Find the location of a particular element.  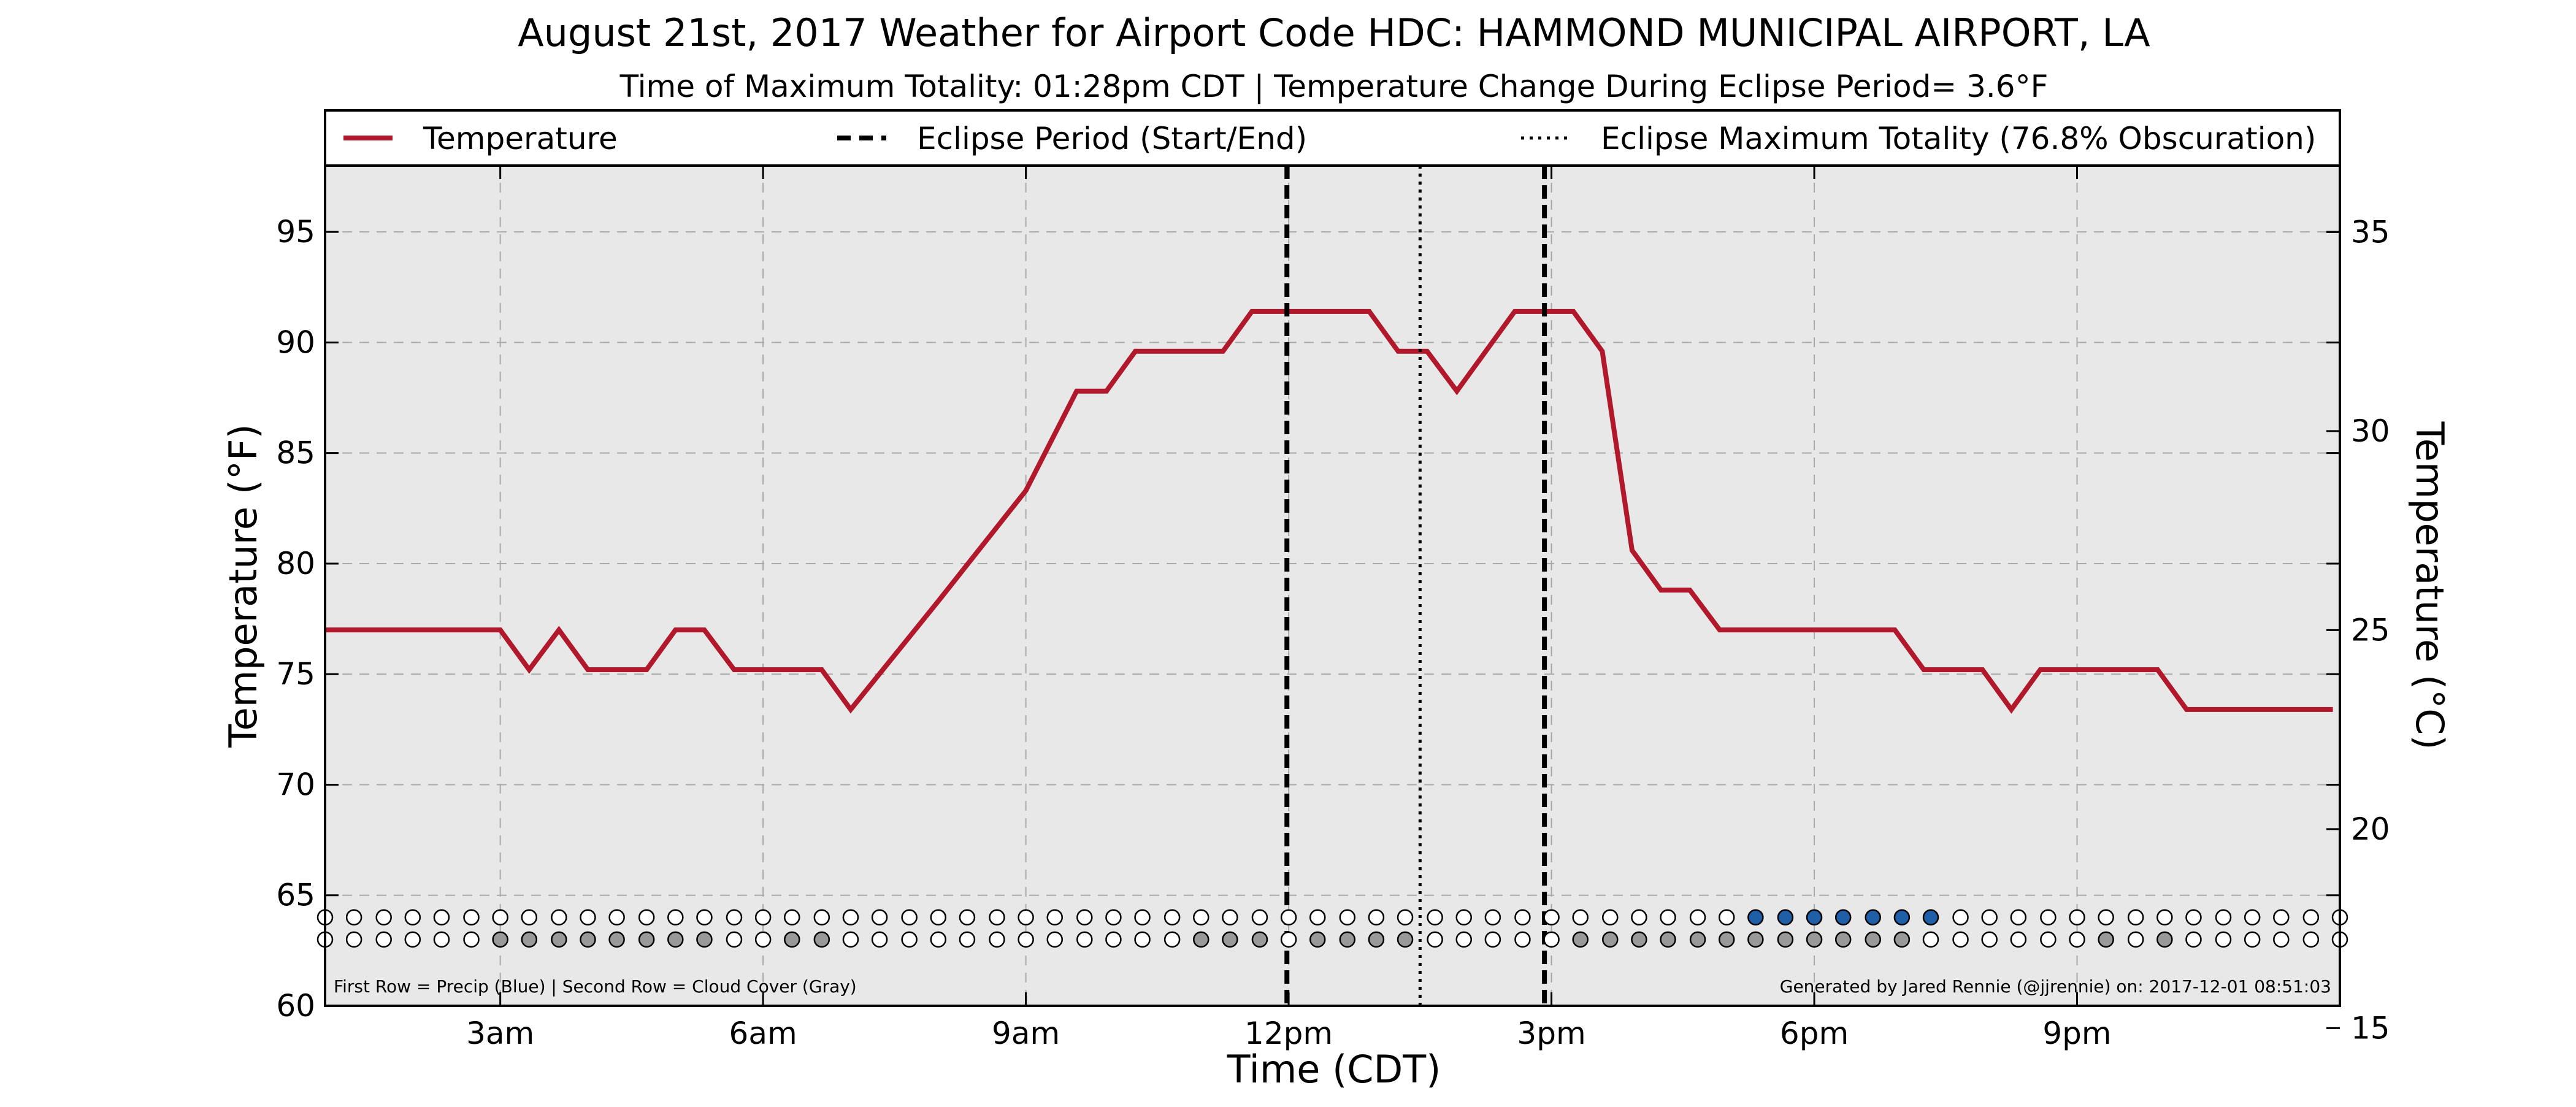

x-tick-label: 3pm is located at coordinates (1551, 1033).